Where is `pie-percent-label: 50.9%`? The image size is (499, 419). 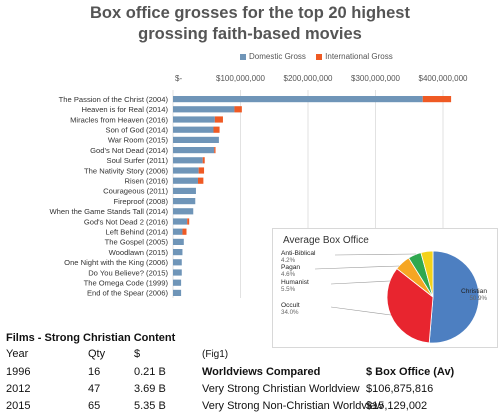
pie-percent-label: 50.9% is located at coordinates (478, 298).